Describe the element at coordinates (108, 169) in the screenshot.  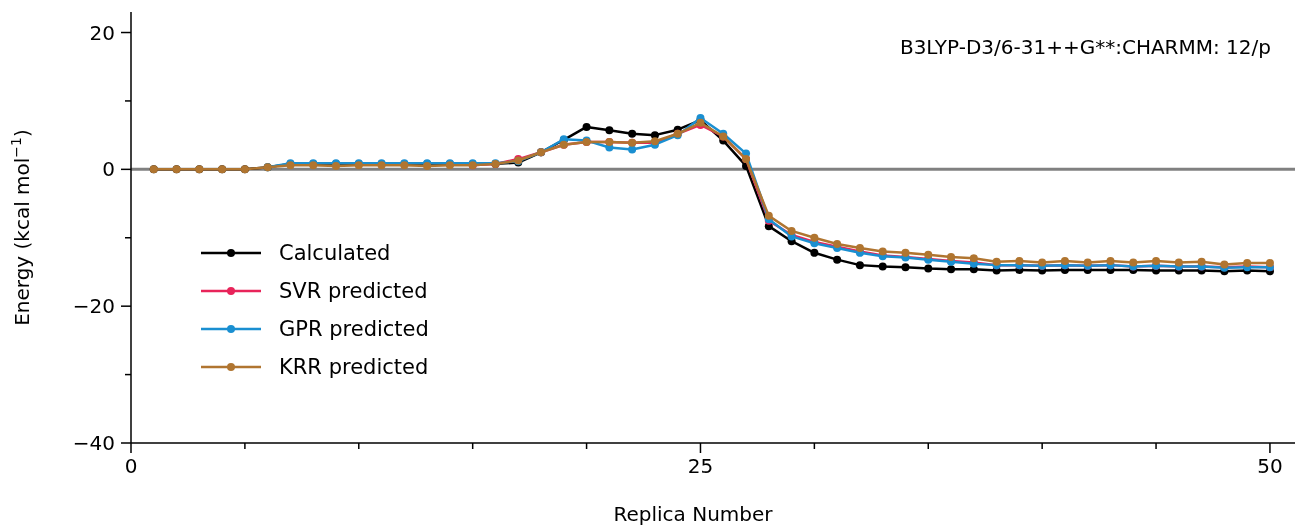
I see `y-tick-label: 0` at that location.